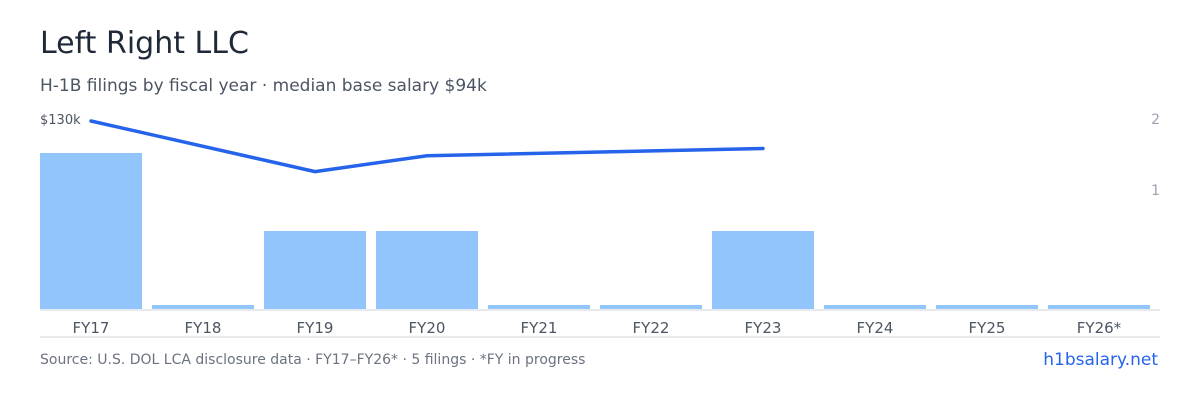 The image size is (1200, 400). I want to click on right-axis-tick: 2, so click(1155, 120).